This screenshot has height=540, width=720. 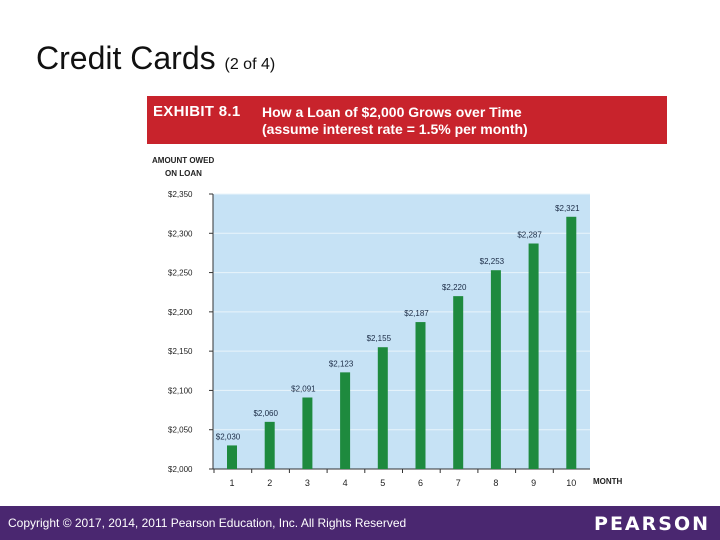 What do you see at coordinates (416, 313) in the screenshot?
I see `data-label: $2,187` at bounding box center [416, 313].